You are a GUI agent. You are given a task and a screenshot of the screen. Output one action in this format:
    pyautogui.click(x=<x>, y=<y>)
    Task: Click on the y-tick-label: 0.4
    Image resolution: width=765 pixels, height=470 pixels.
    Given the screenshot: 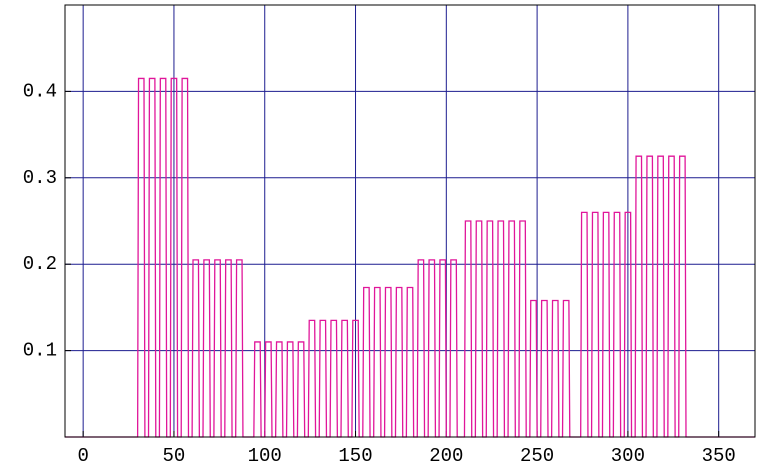 What is the action you would take?
    pyautogui.click(x=40, y=91)
    